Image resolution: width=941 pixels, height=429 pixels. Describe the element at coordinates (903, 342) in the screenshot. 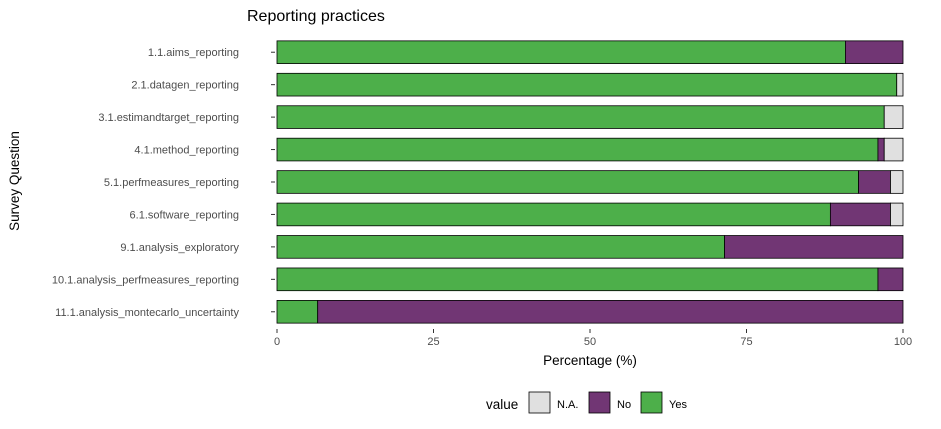

I see `x-tick-label: 100` at that location.